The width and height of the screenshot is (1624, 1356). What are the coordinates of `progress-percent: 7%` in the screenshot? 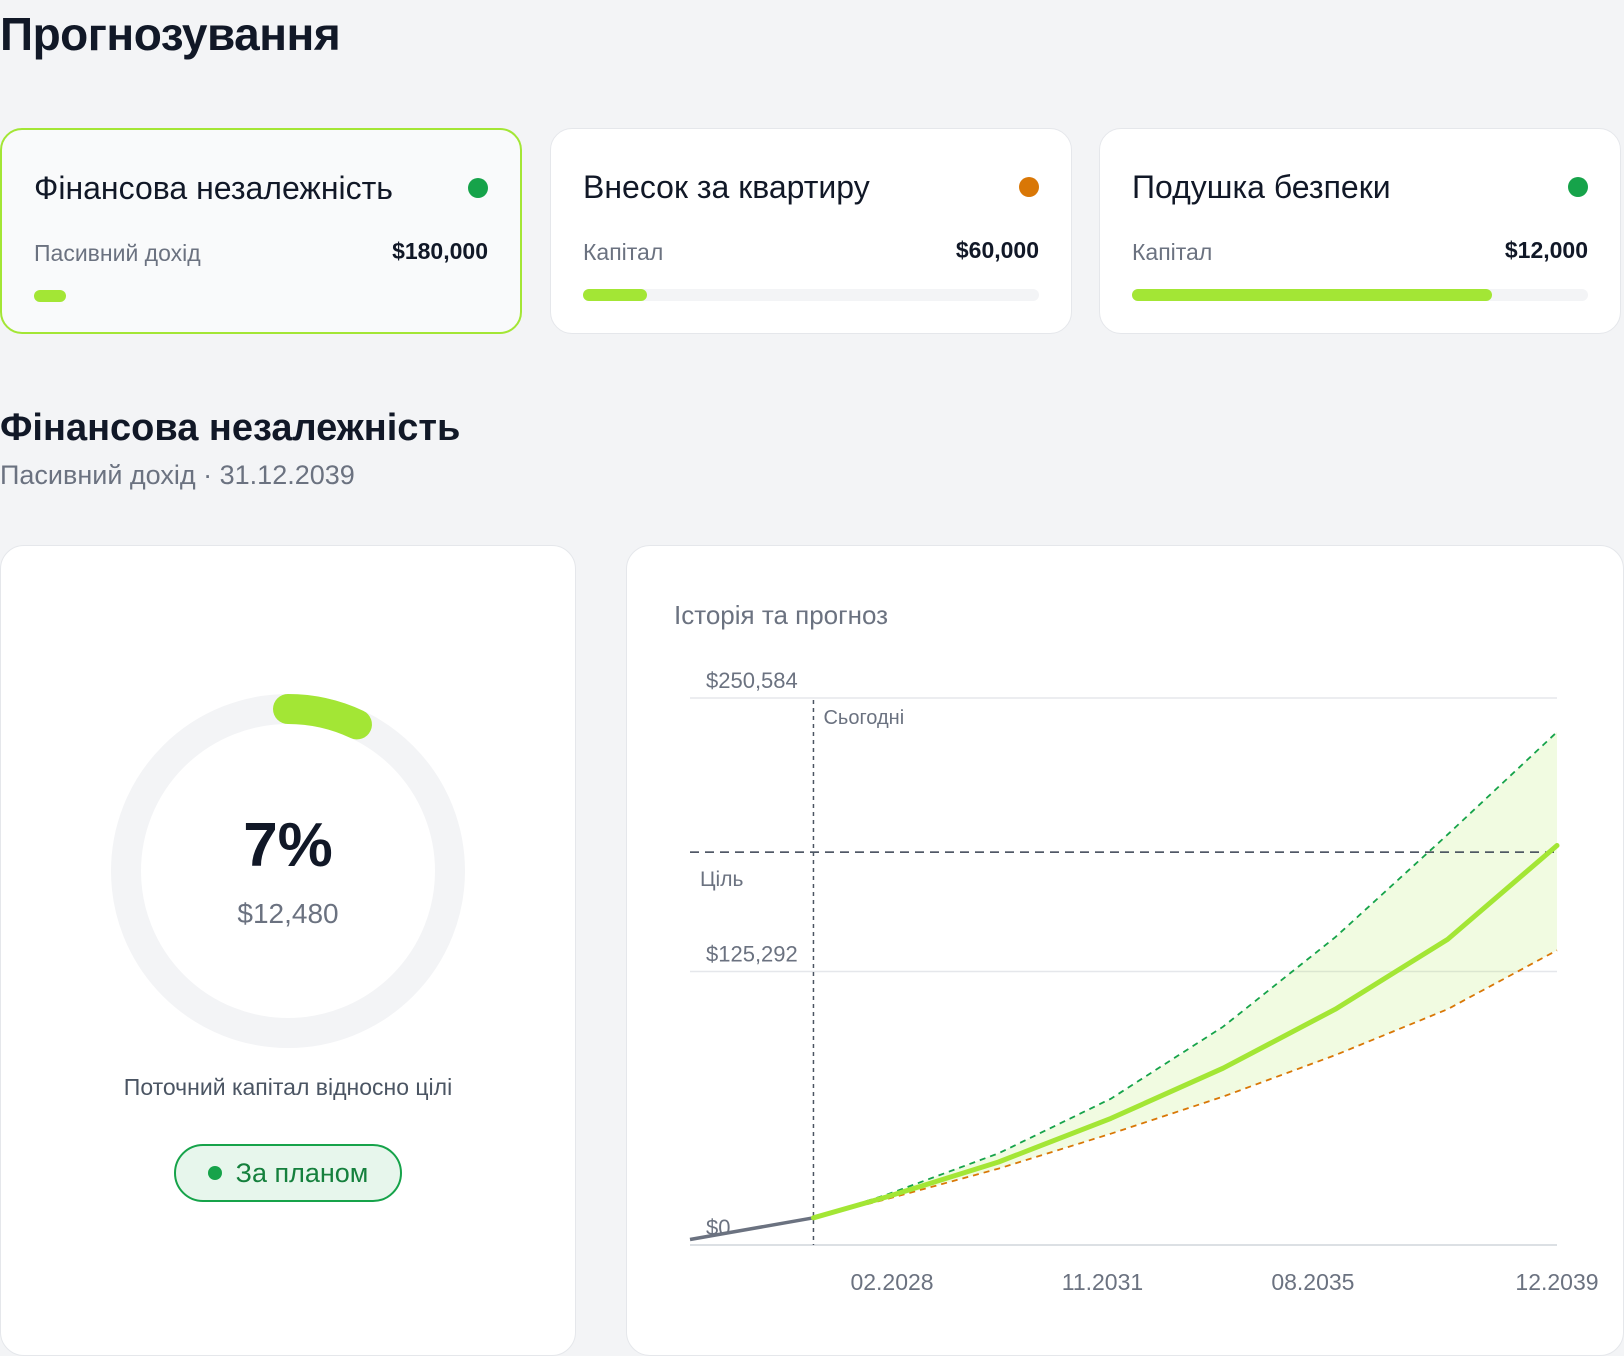 It's located at (288, 845).